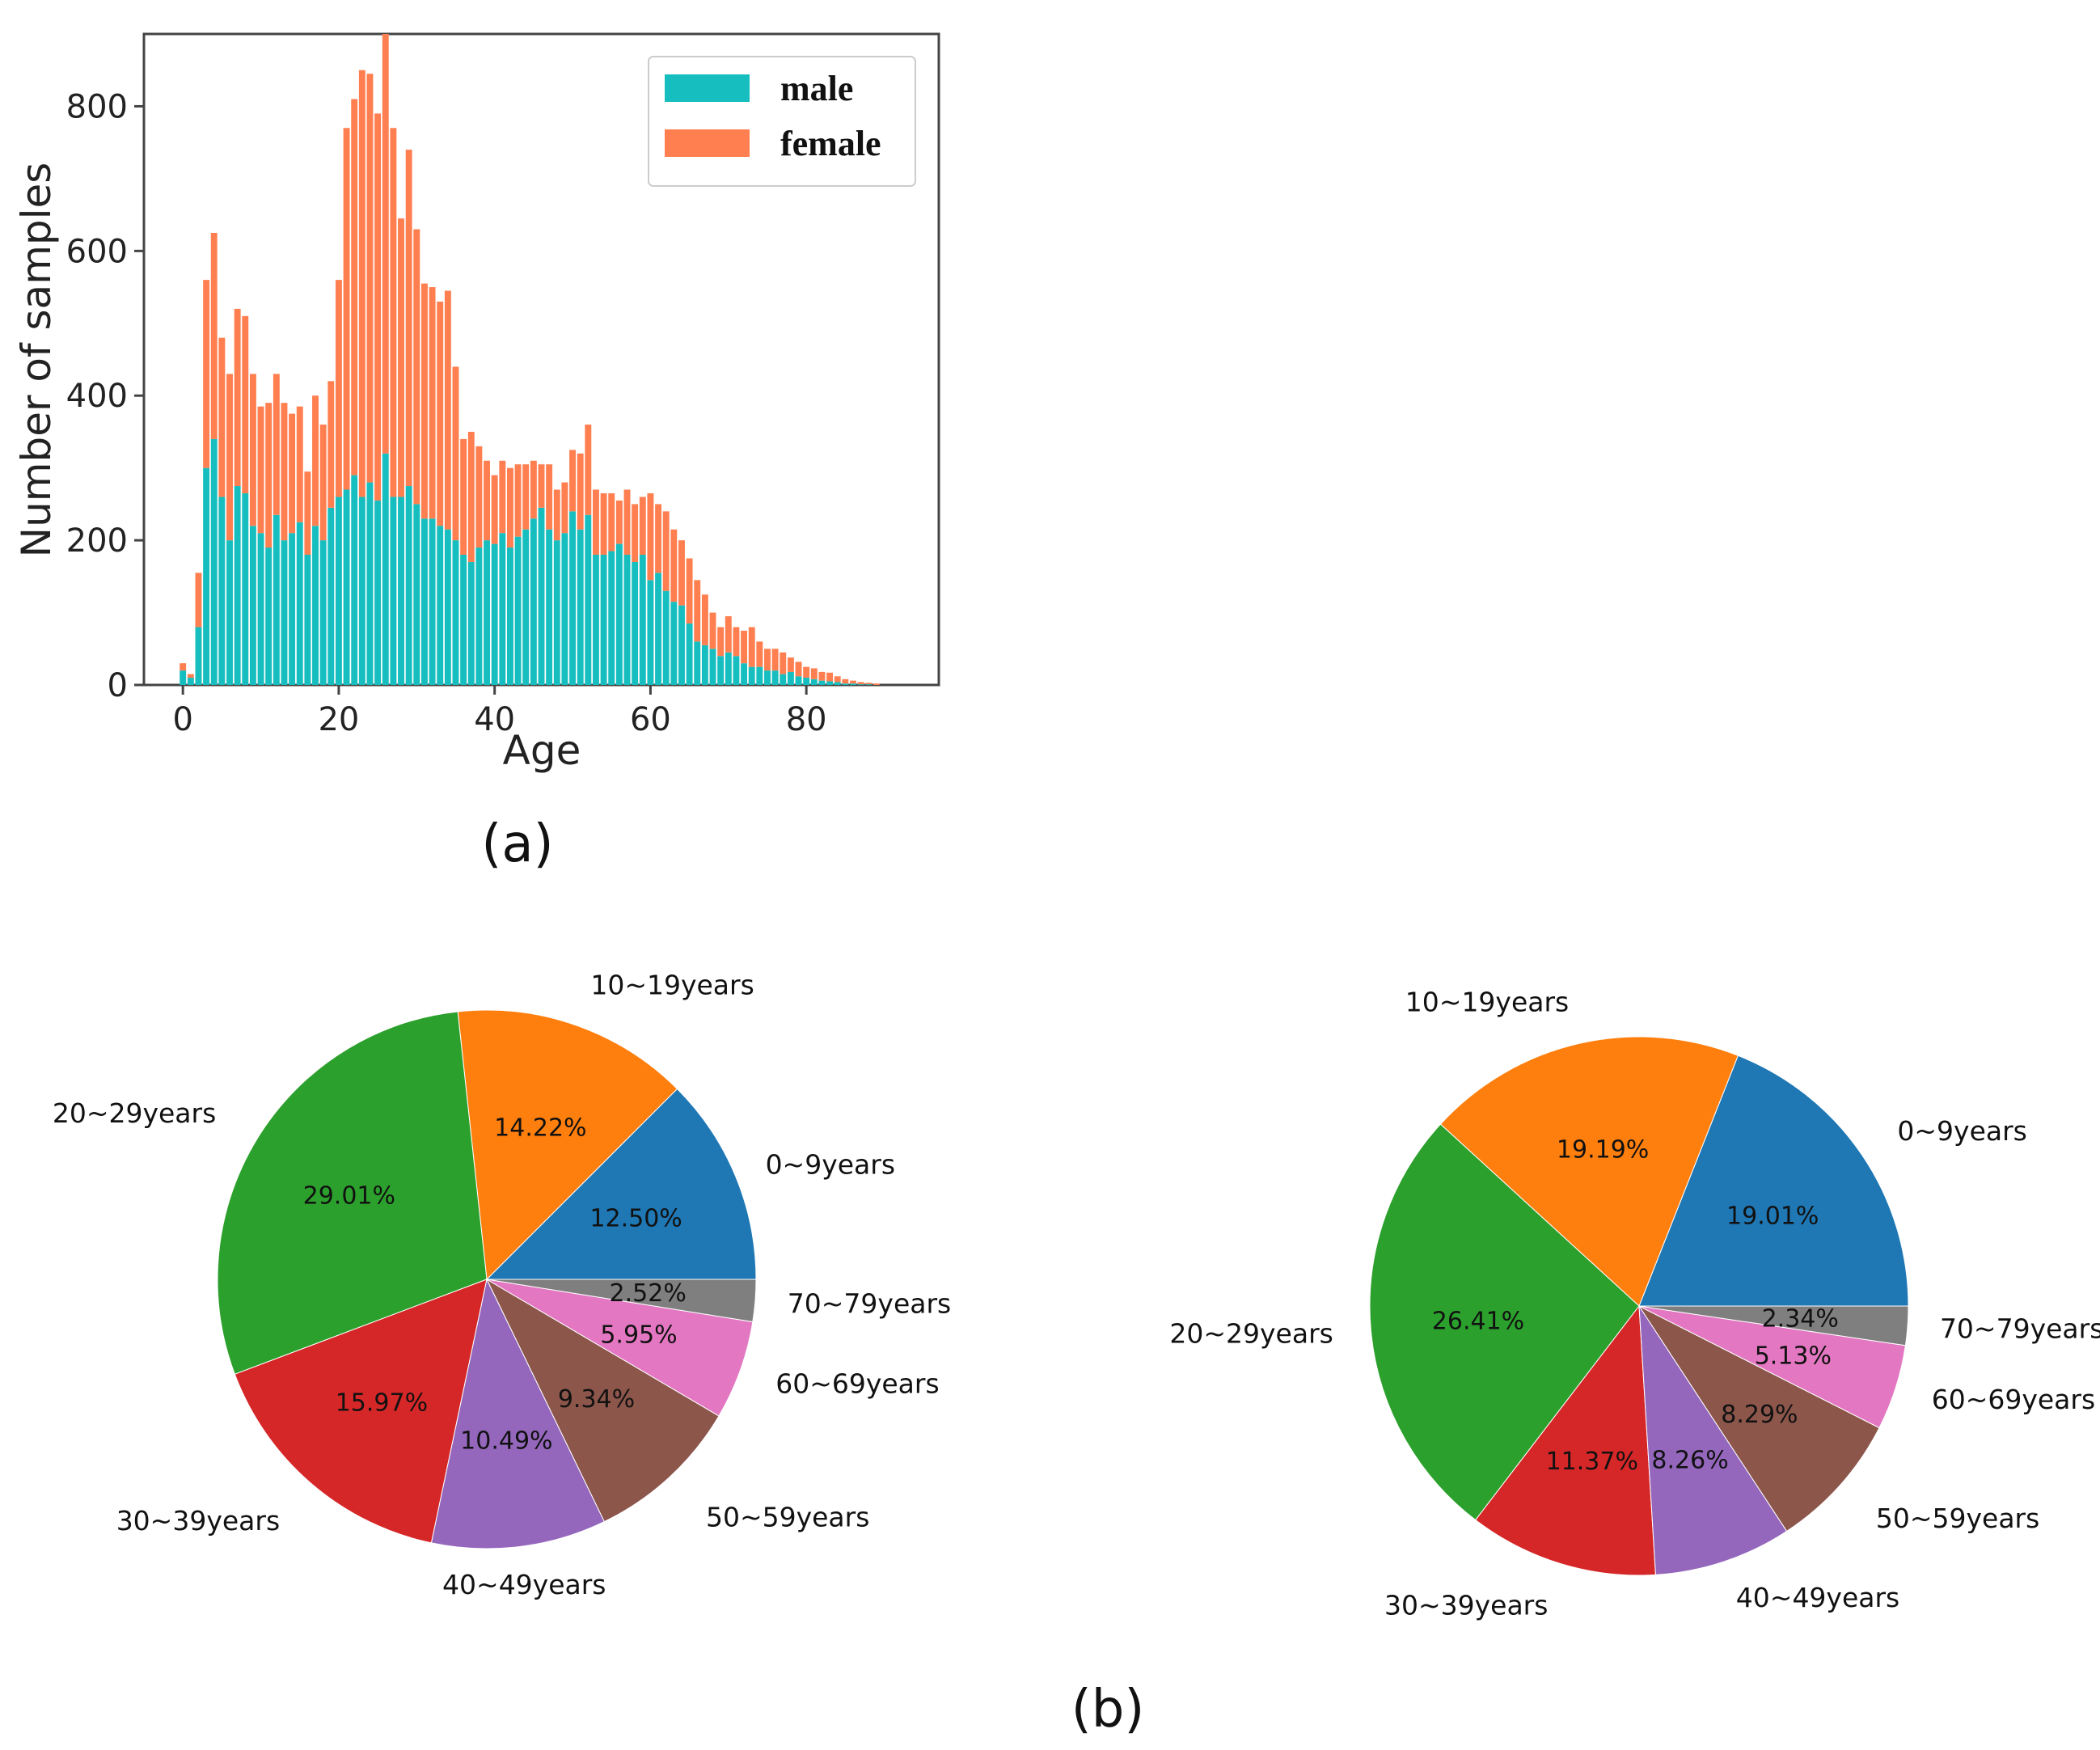  Describe the element at coordinates (1758, 1418) in the screenshot. I see `pie-slice-50-59years` at that location.